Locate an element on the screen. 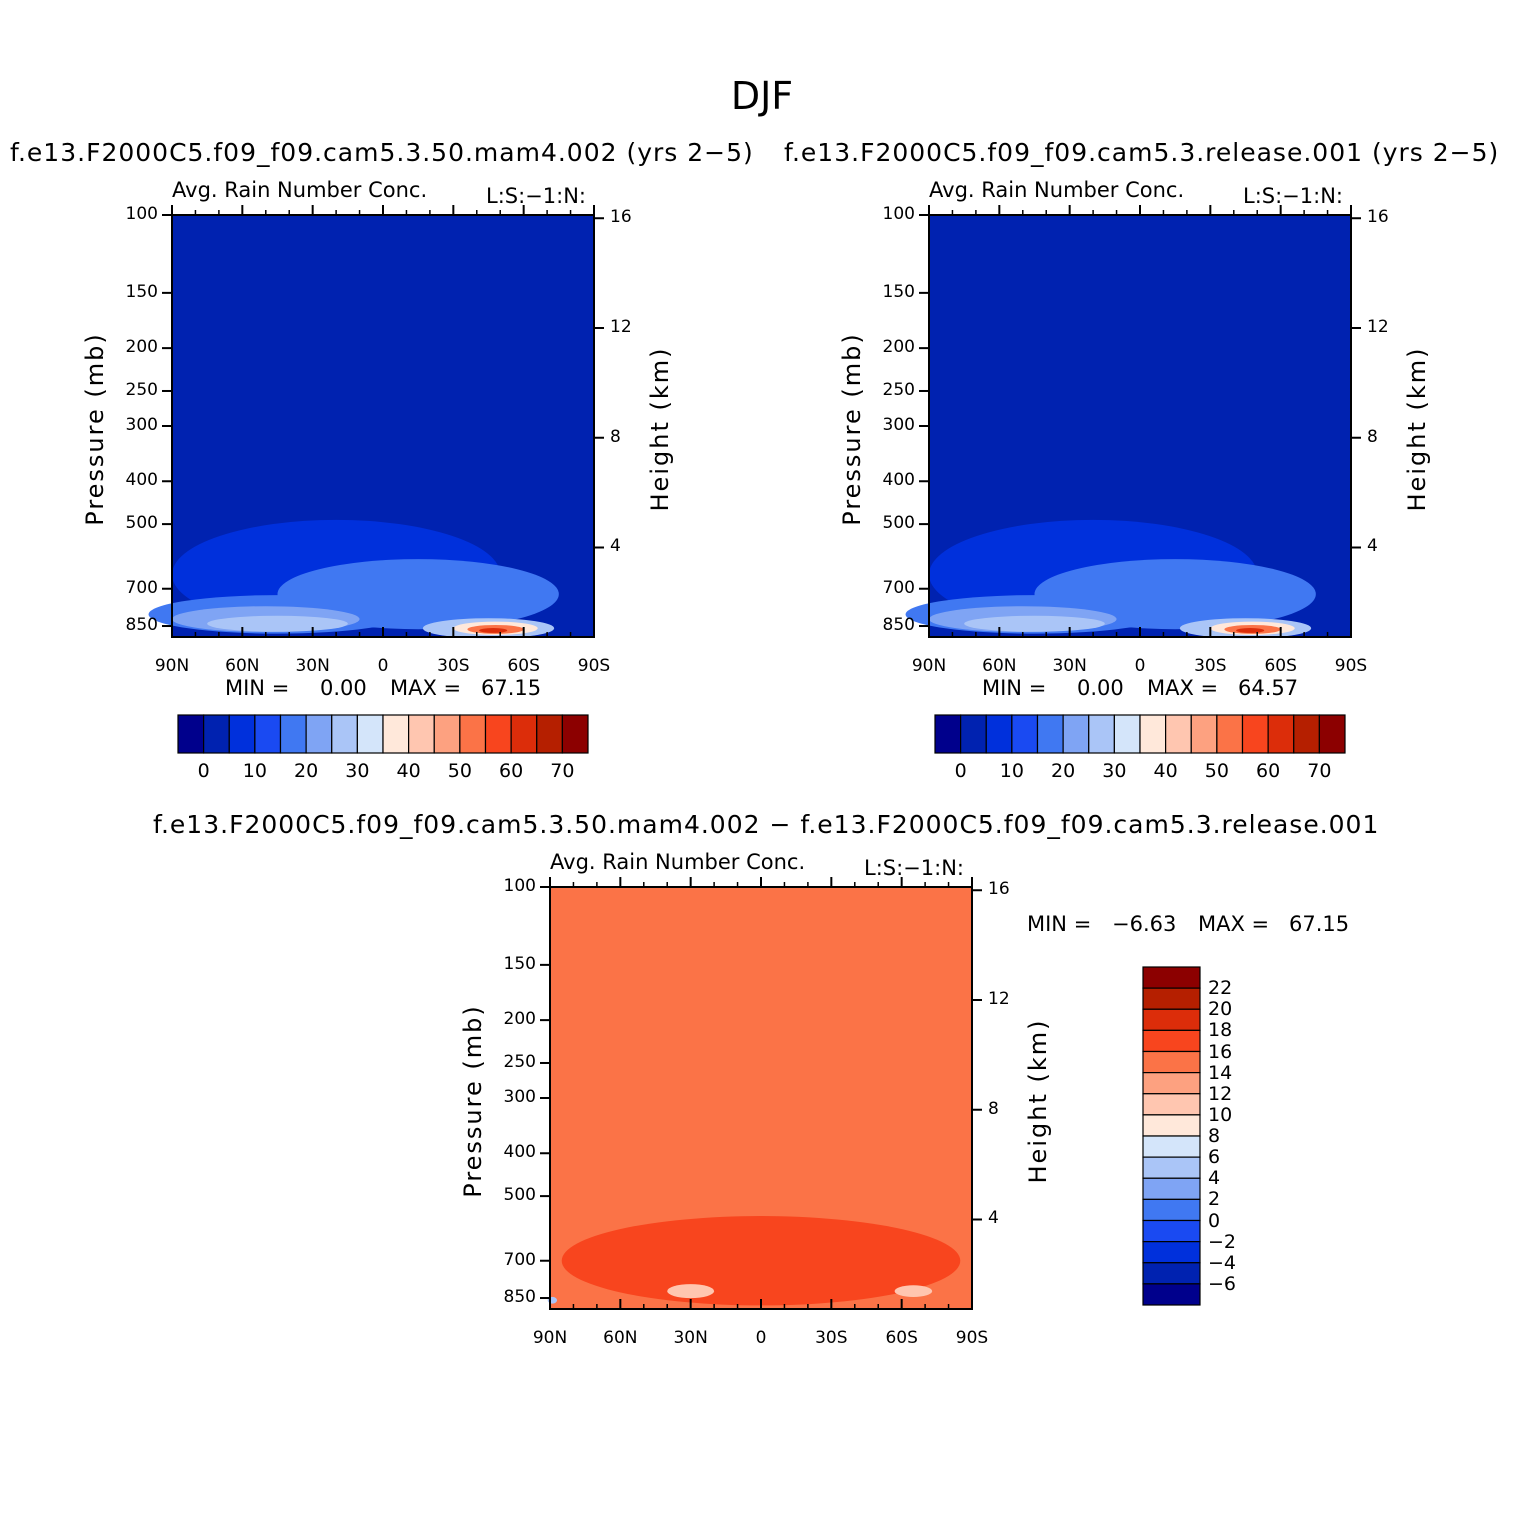 This screenshot has height=1524, width=1524. panel-2-ytick-label: 700 is located at coordinates (898, 587).